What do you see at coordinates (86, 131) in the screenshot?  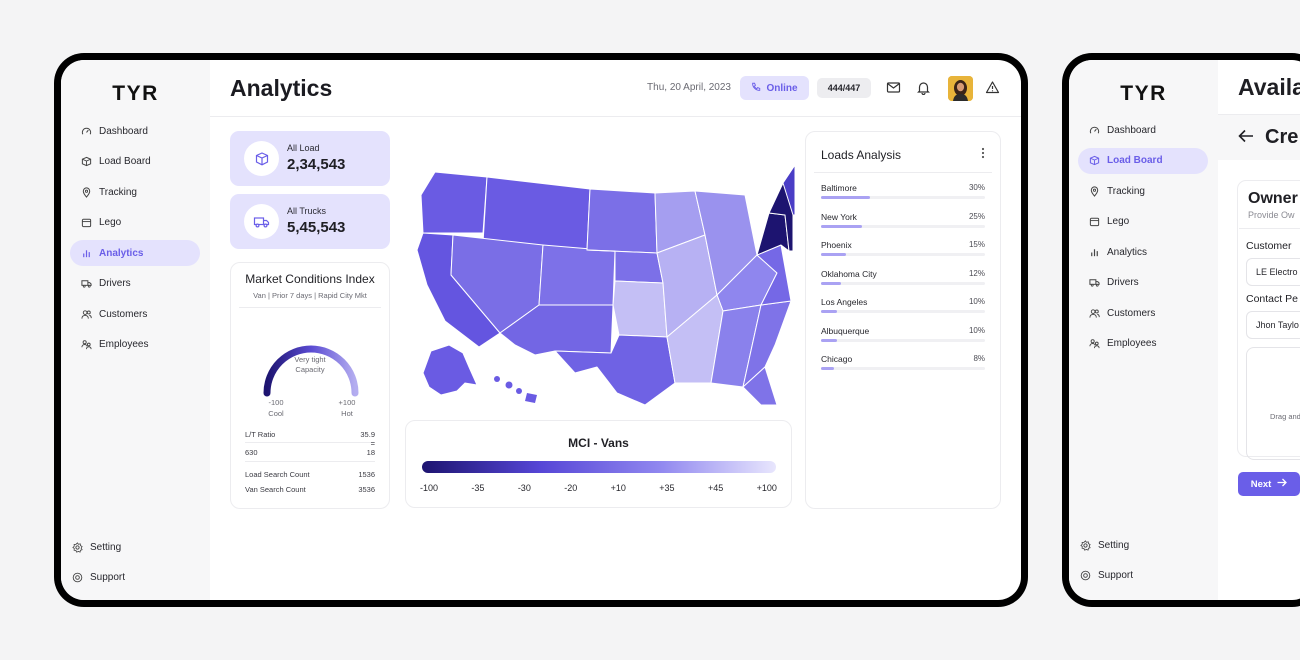 I see `dashboard-icon` at bounding box center [86, 131].